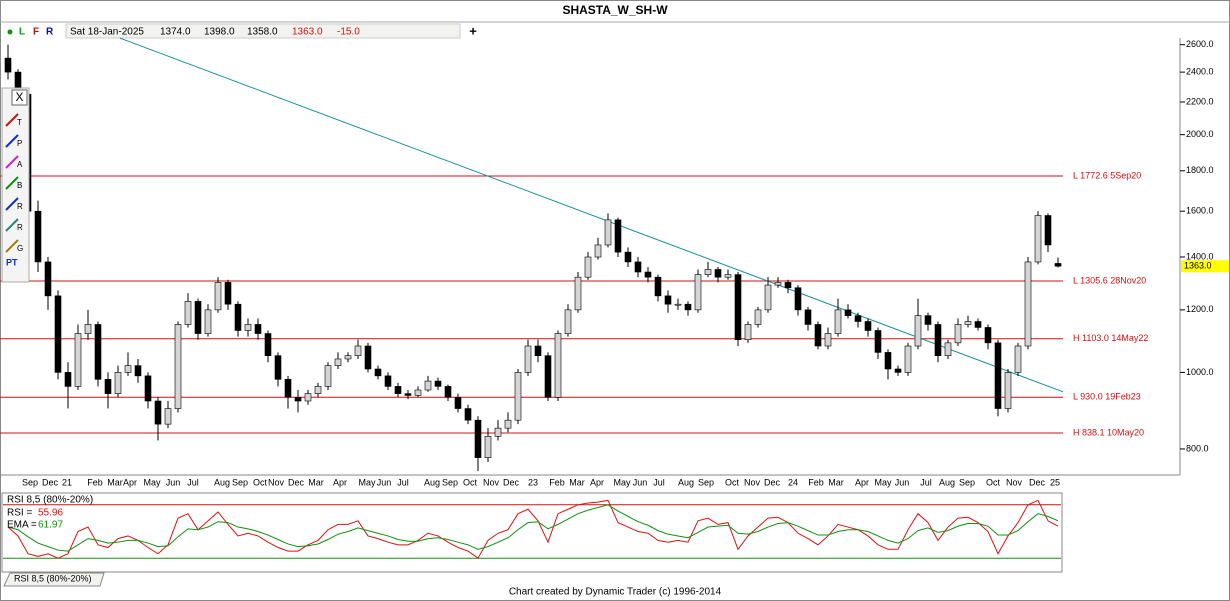 The width and height of the screenshot is (1230, 601). Describe the element at coordinates (473, 30) in the screenshot. I see `add-button: +` at that location.